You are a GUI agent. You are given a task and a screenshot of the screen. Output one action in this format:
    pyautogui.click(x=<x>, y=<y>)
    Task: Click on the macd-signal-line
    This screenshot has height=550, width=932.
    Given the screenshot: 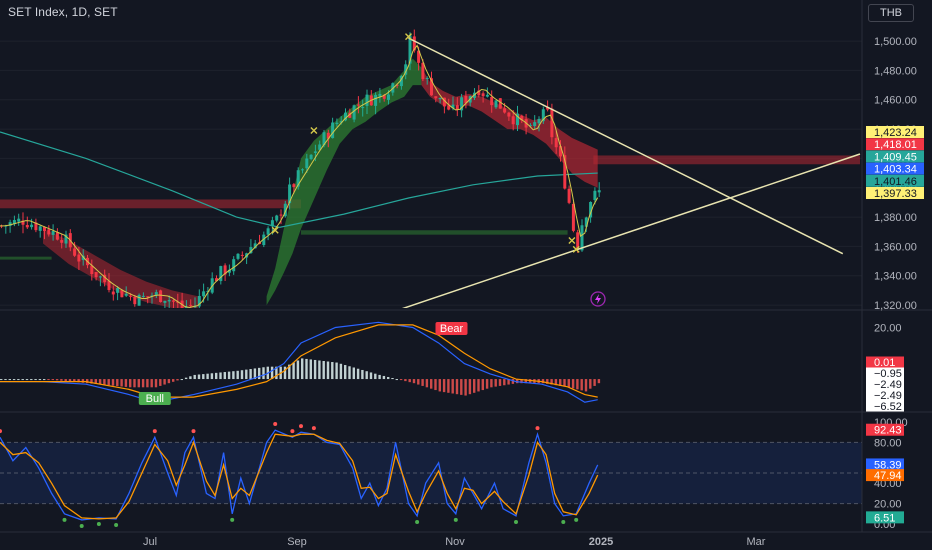 What is the action you would take?
    pyautogui.click(x=299, y=361)
    